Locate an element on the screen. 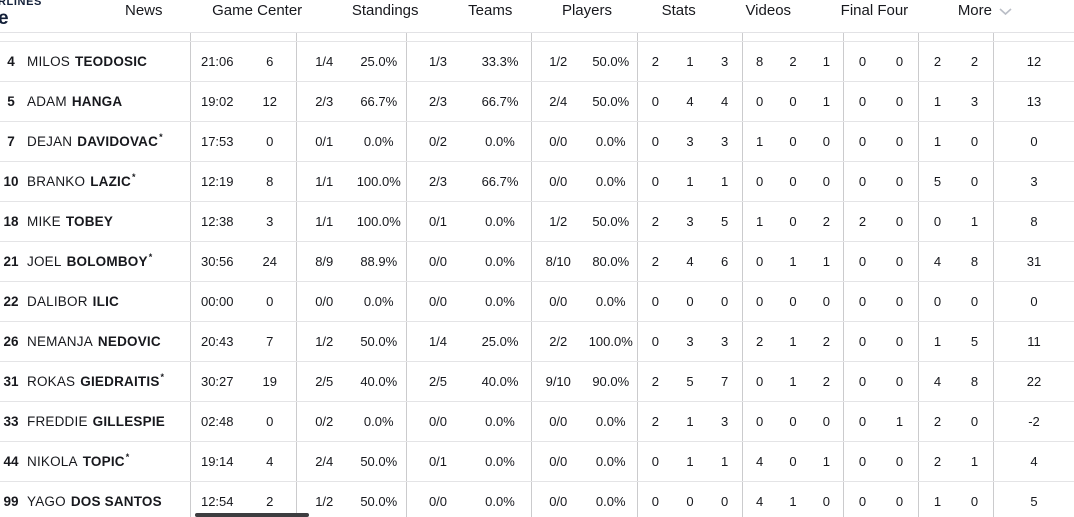 The height and width of the screenshot is (517, 1074). minutes: 30:56 is located at coordinates (217, 261).